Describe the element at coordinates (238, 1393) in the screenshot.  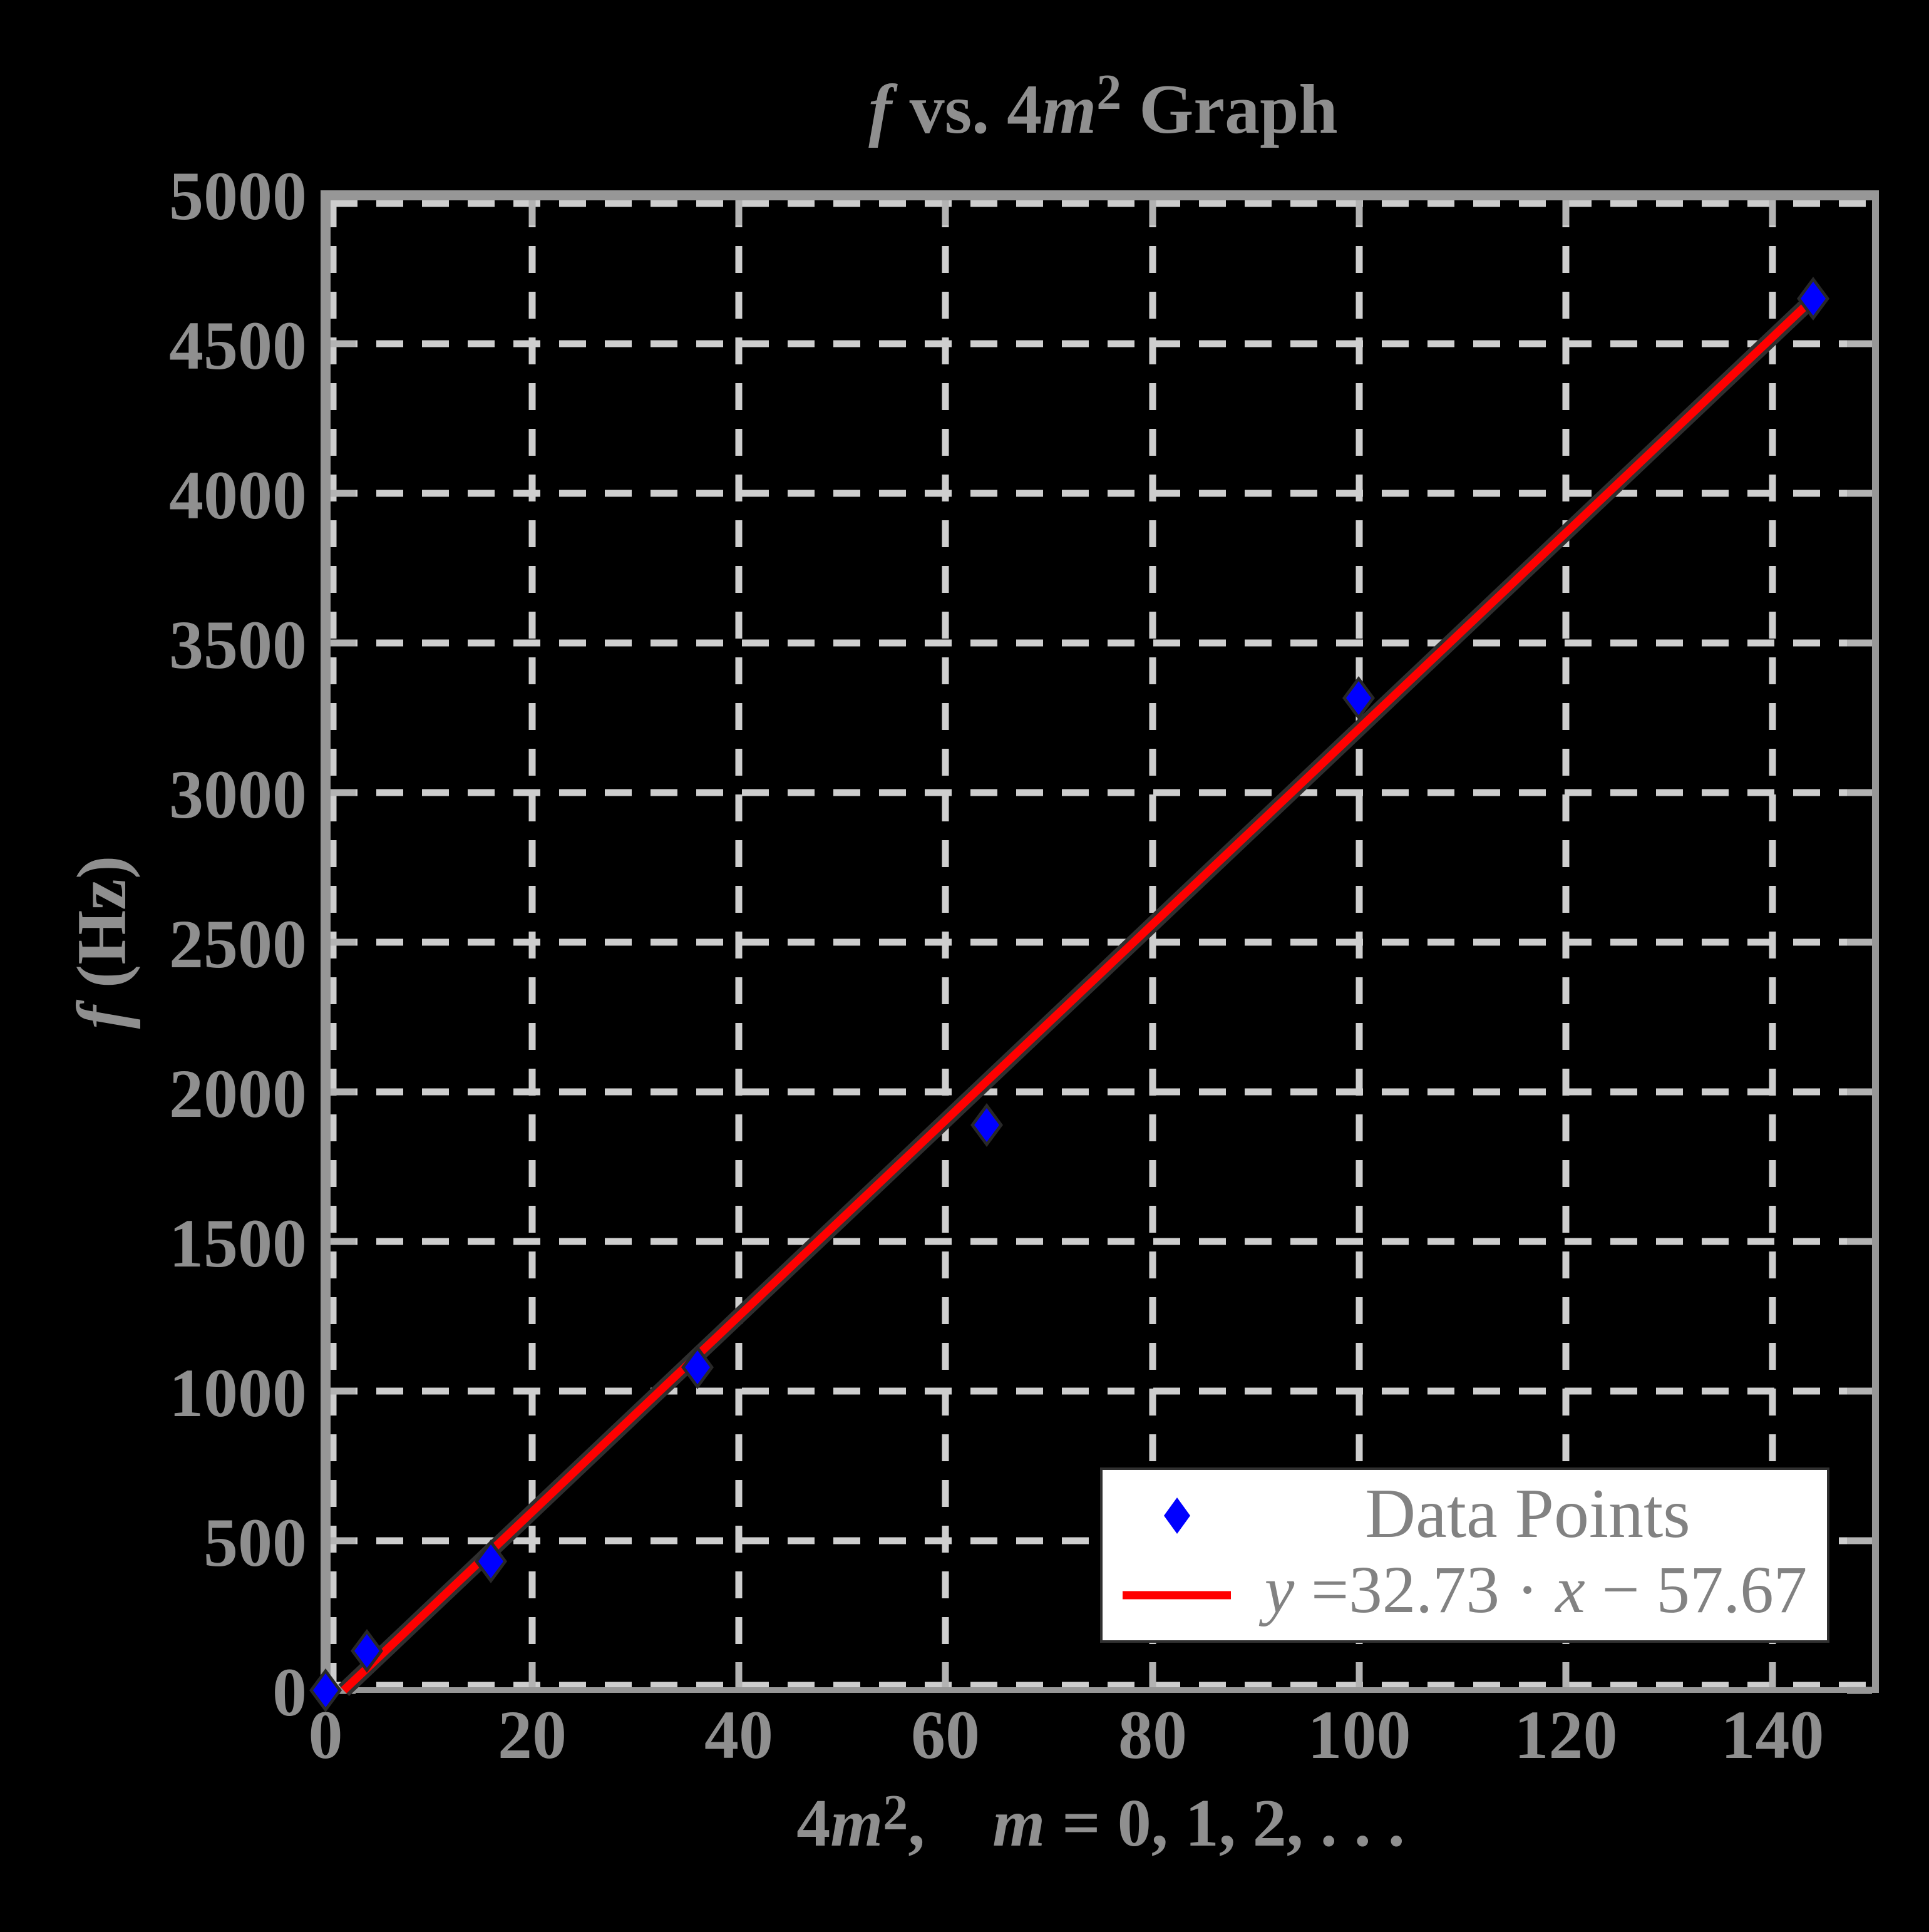
I see `svg-text: 1000` at that location.